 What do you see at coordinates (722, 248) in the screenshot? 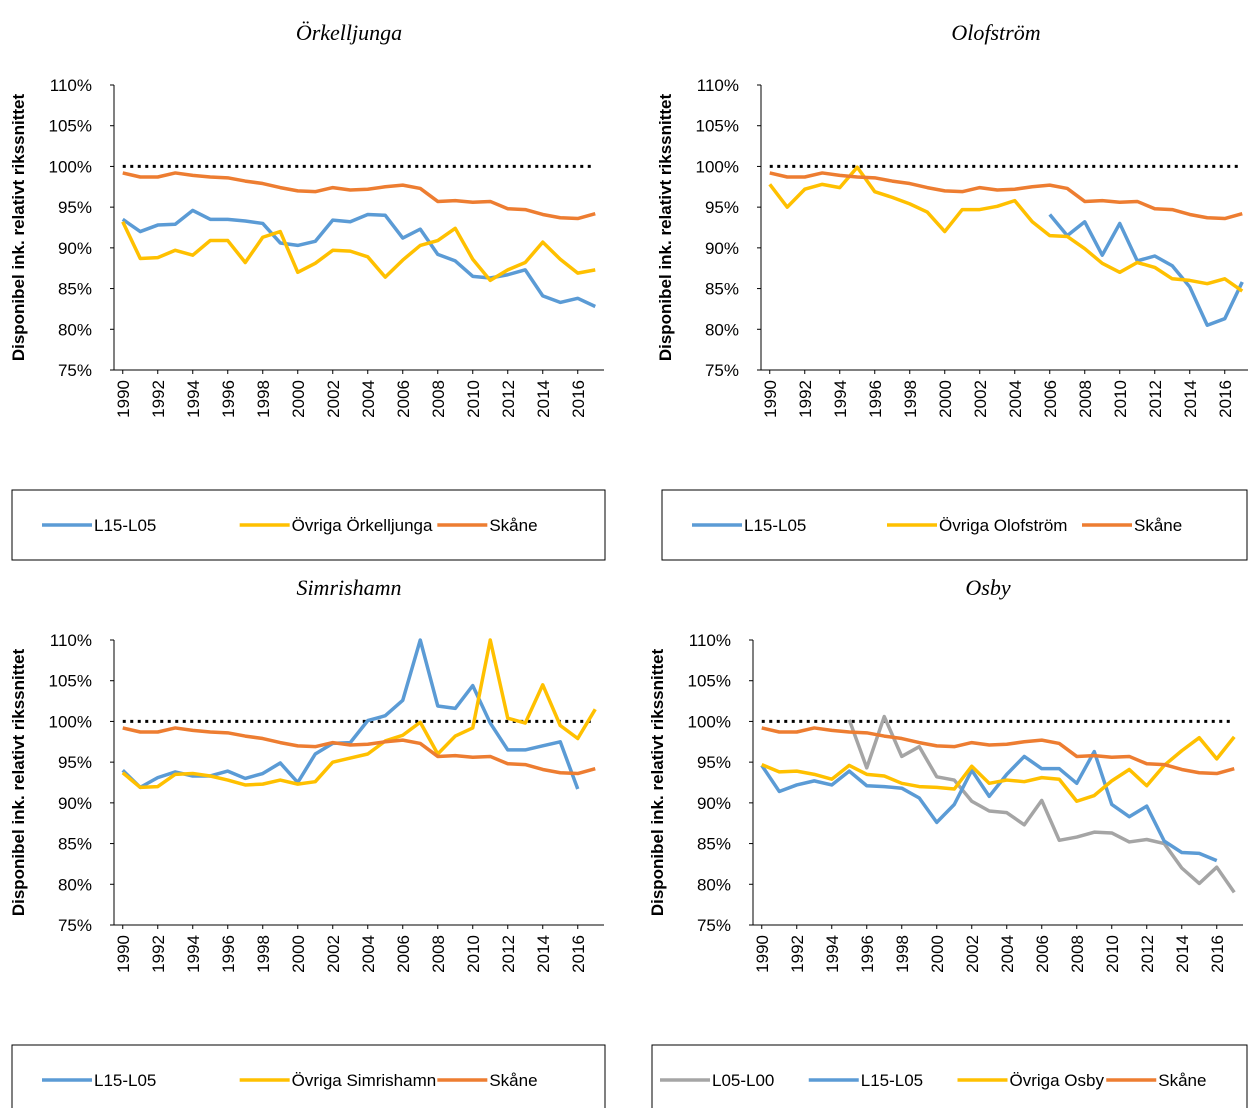
I see `y-tick-label: 90%` at bounding box center [722, 248].